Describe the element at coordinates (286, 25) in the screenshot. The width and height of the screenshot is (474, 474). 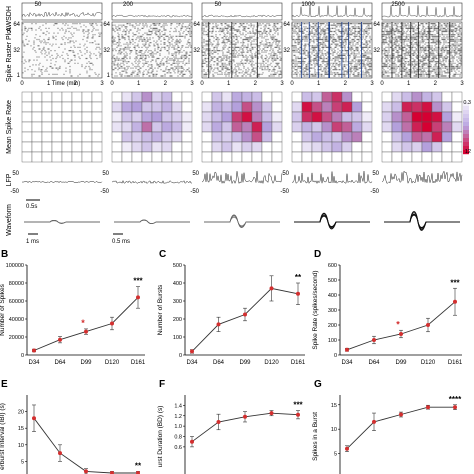
I see `raster-y-tick: 64` at that location.